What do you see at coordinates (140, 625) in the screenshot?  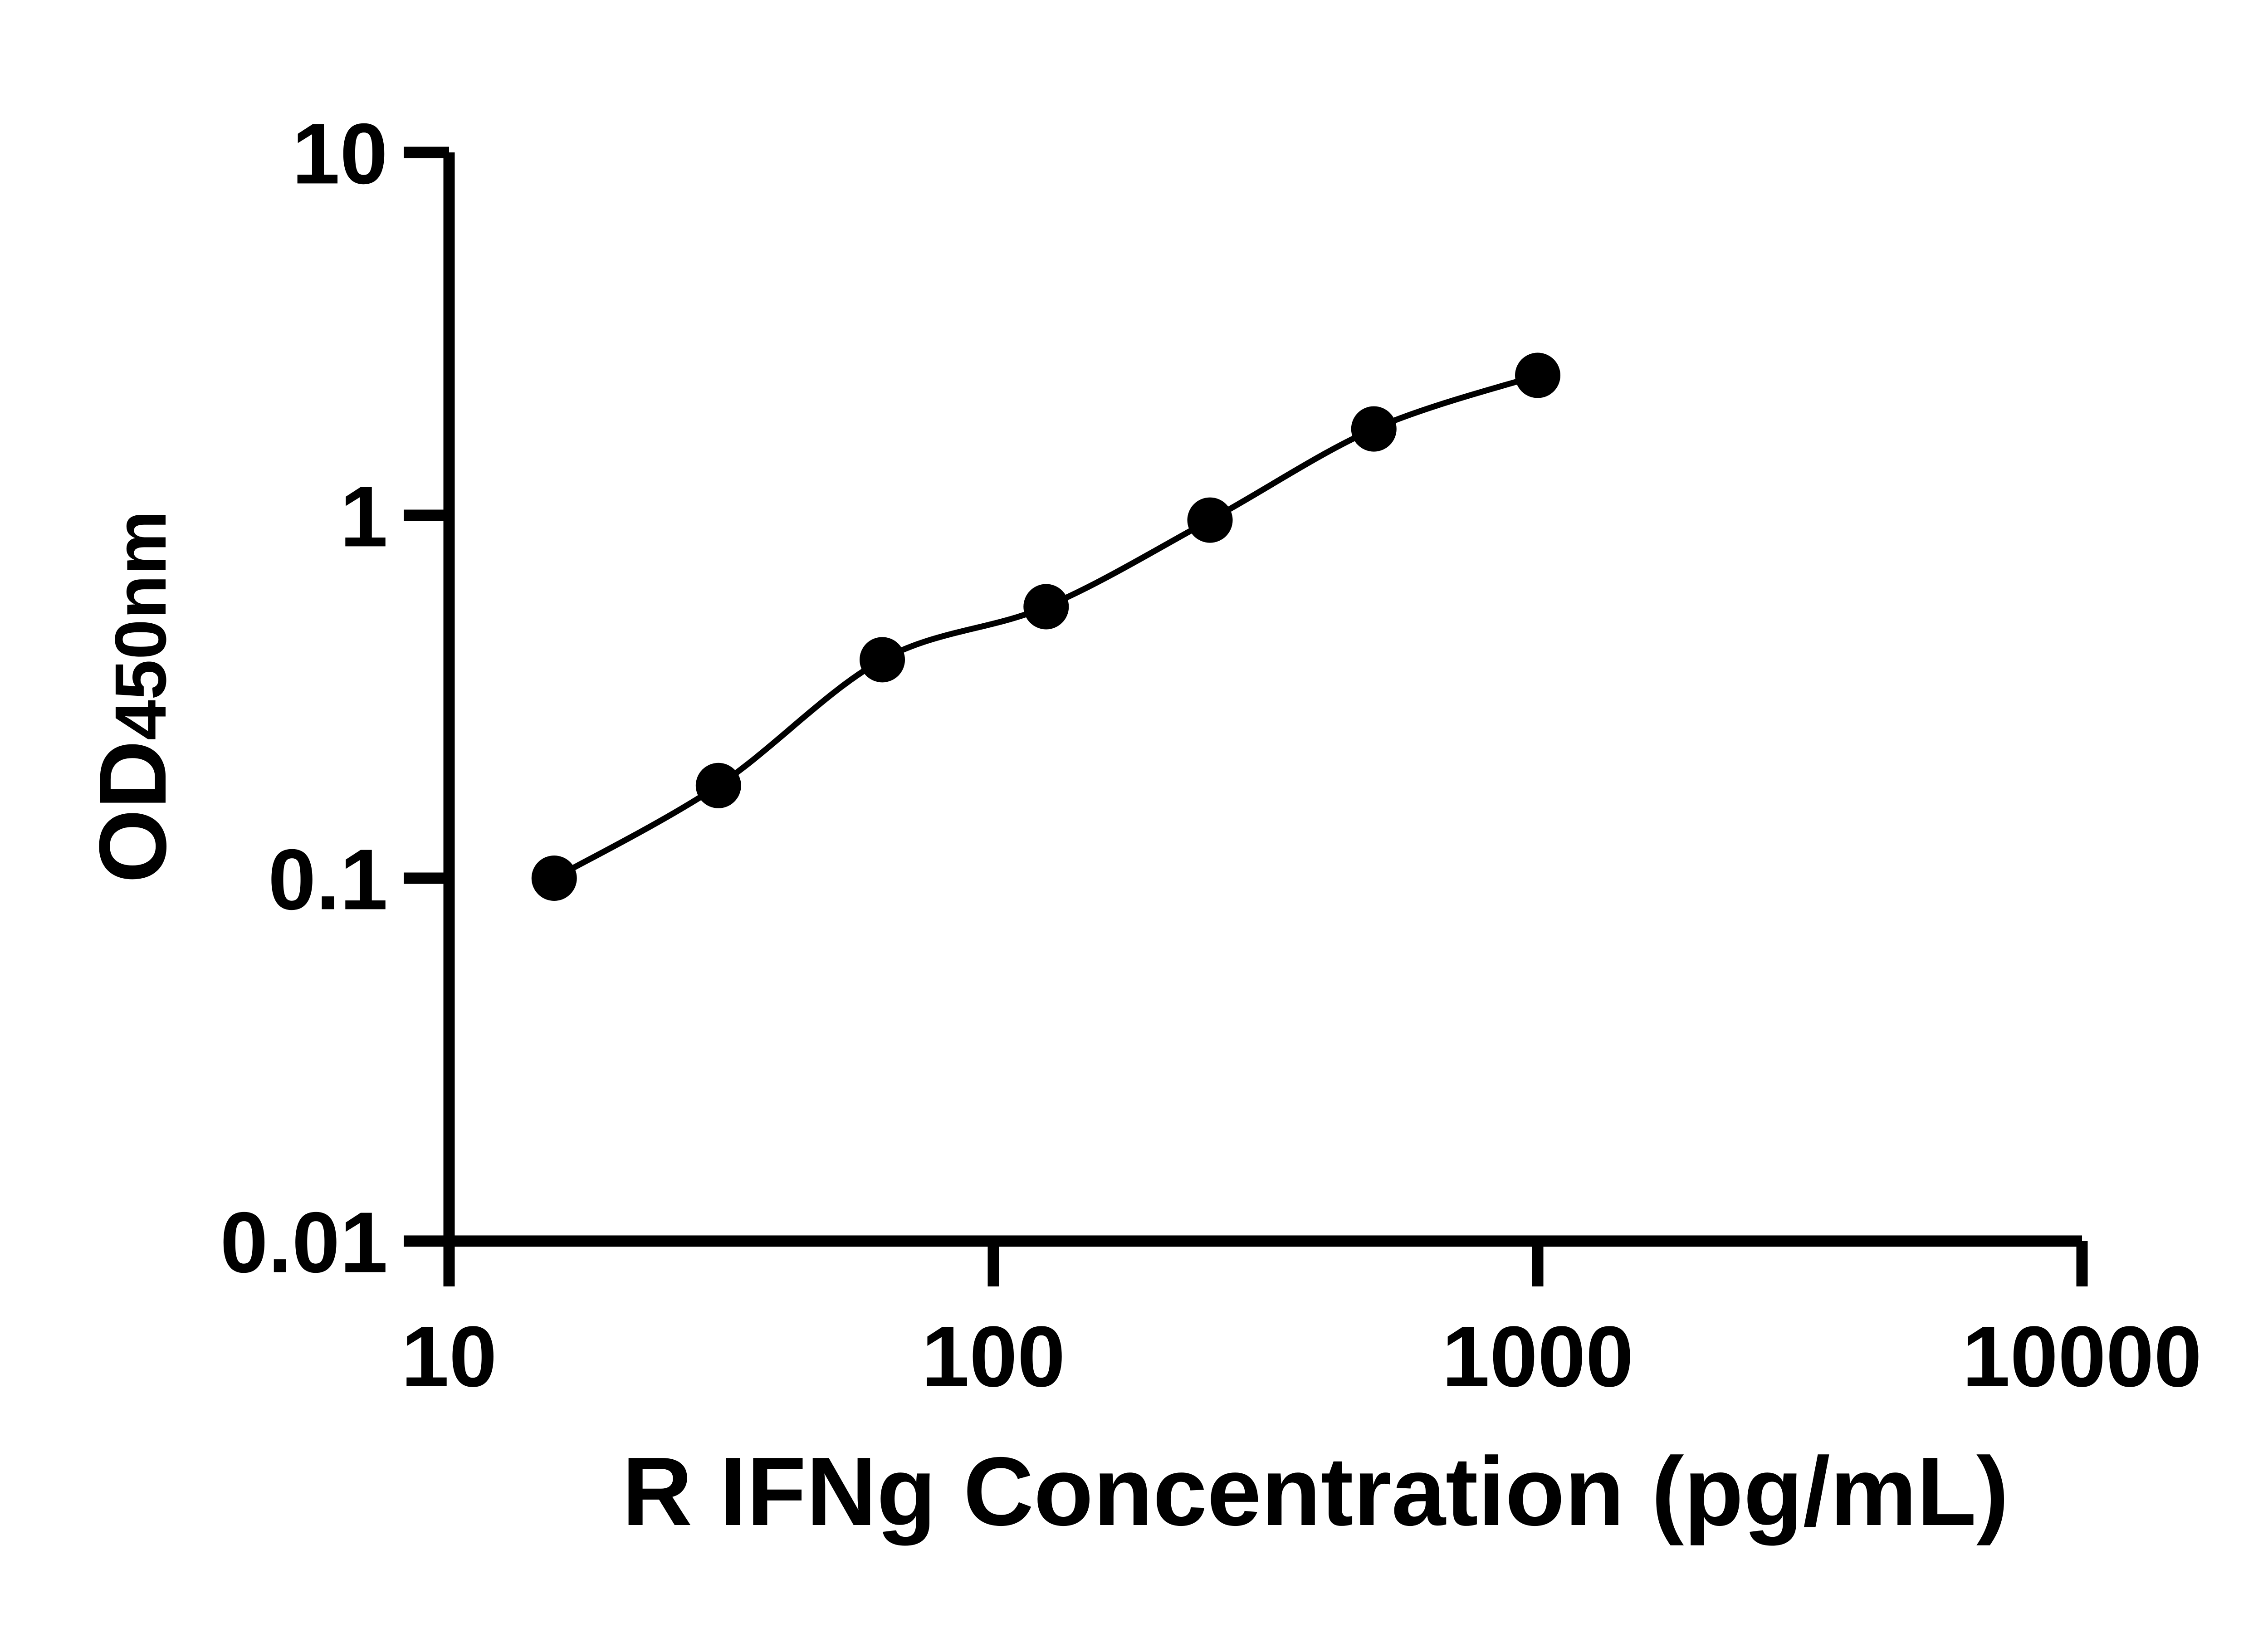 I see `y-axis-title-sub: 450nm` at bounding box center [140, 625].